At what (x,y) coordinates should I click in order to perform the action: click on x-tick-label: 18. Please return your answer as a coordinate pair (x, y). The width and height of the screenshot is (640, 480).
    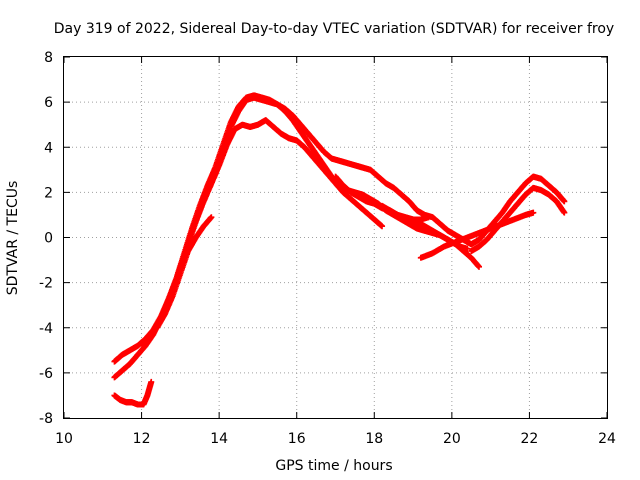
    Looking at the image, I should click on (374, 439).